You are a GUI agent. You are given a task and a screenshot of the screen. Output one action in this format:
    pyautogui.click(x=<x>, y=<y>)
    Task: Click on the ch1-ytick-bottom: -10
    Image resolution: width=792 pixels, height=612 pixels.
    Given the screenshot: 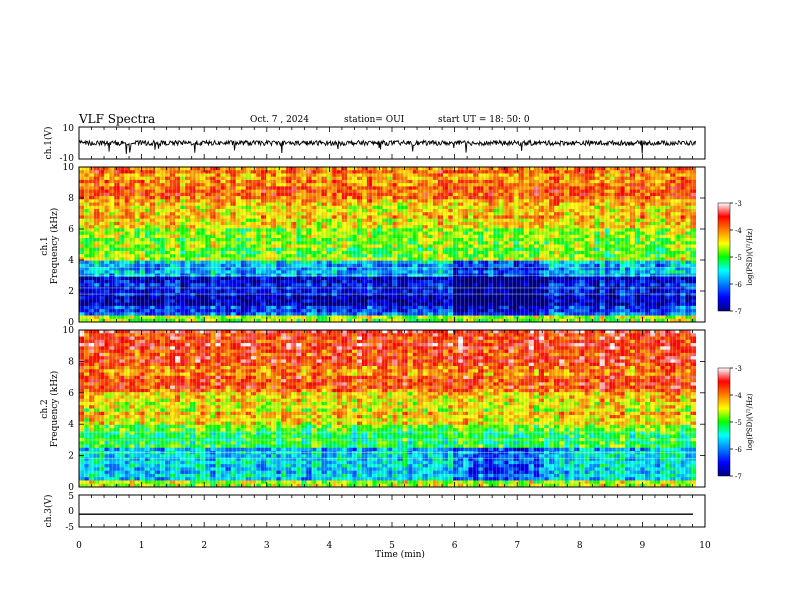 What is the action you would take?
    pyautogui.click(x=67, y=159)
    